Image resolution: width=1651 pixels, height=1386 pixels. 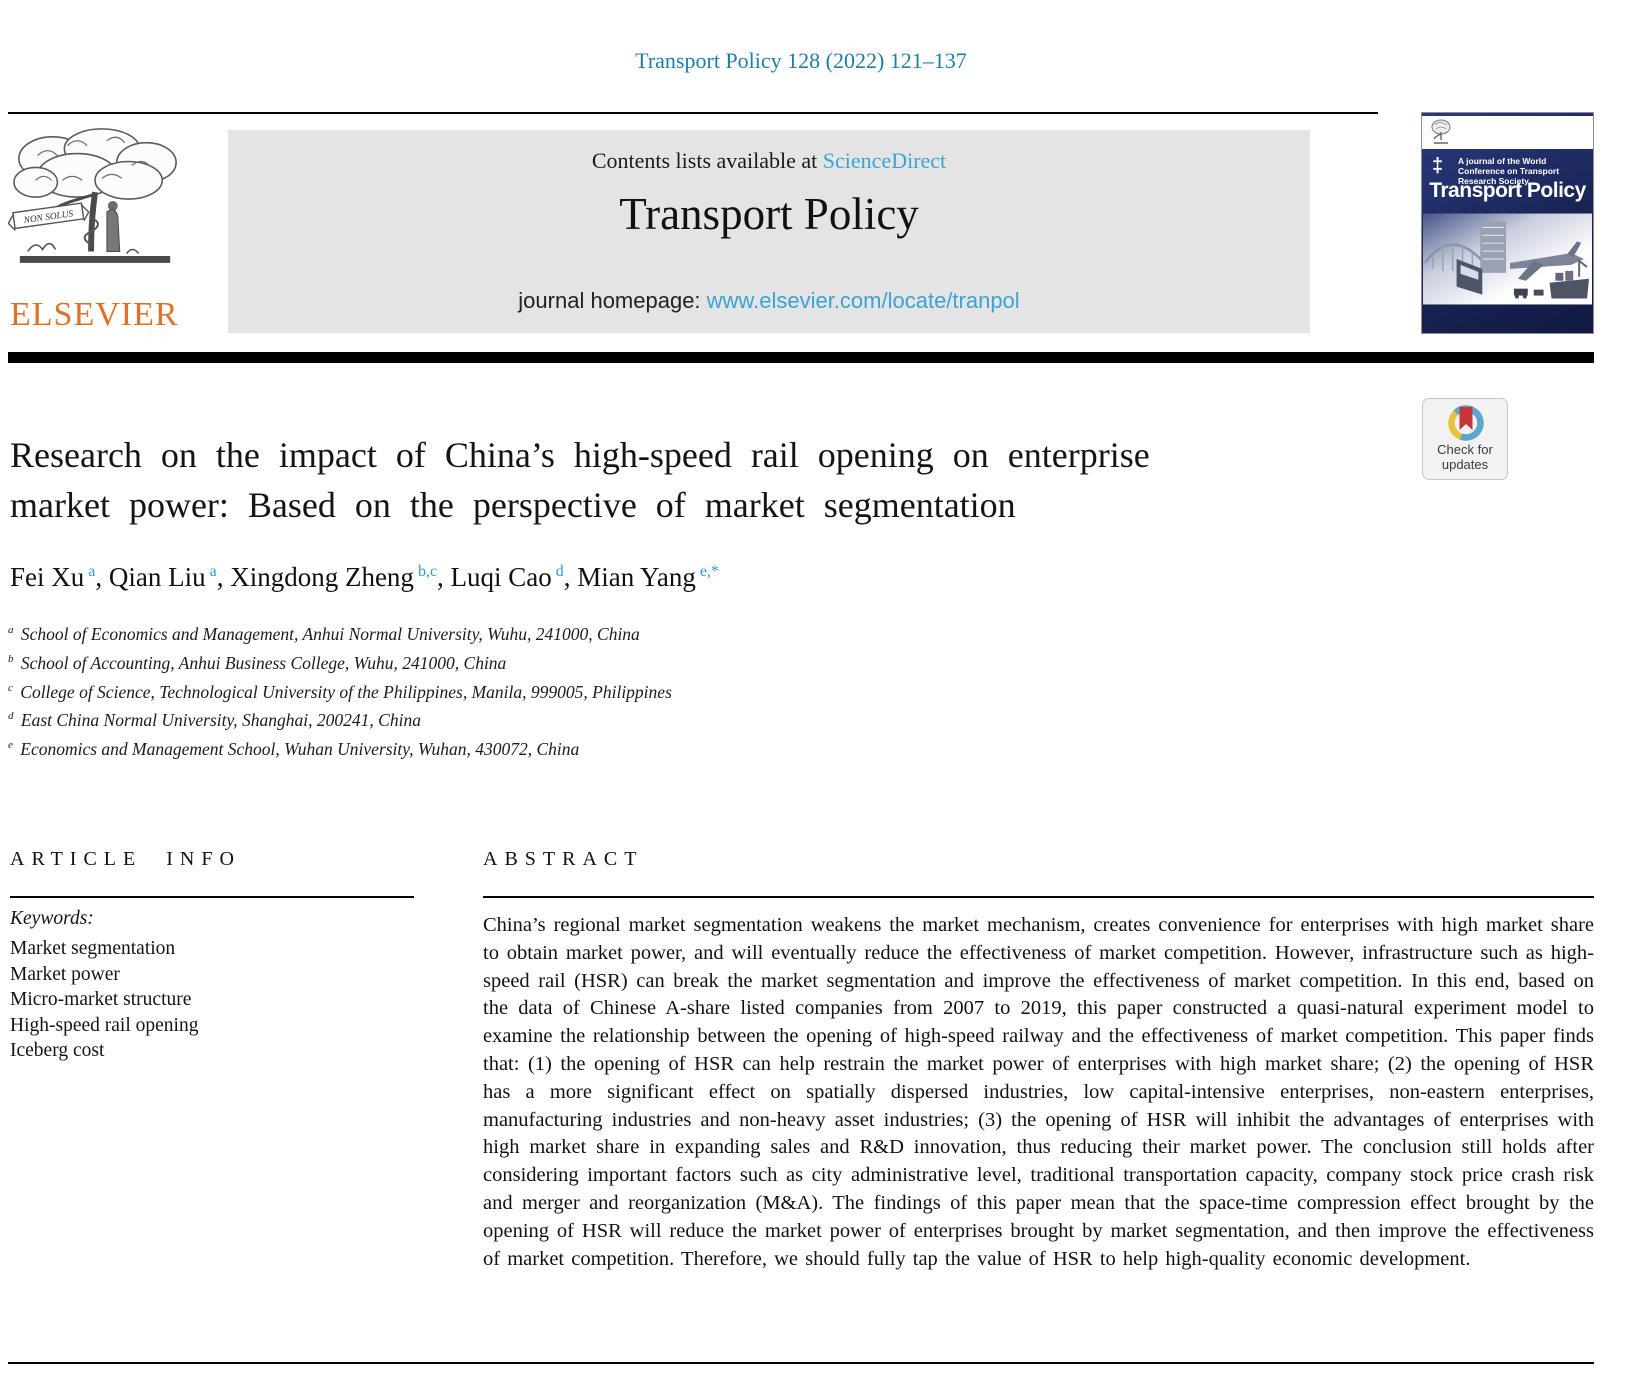 I want to click on keywords-label: Keywords:, so click(x=52, y=918).